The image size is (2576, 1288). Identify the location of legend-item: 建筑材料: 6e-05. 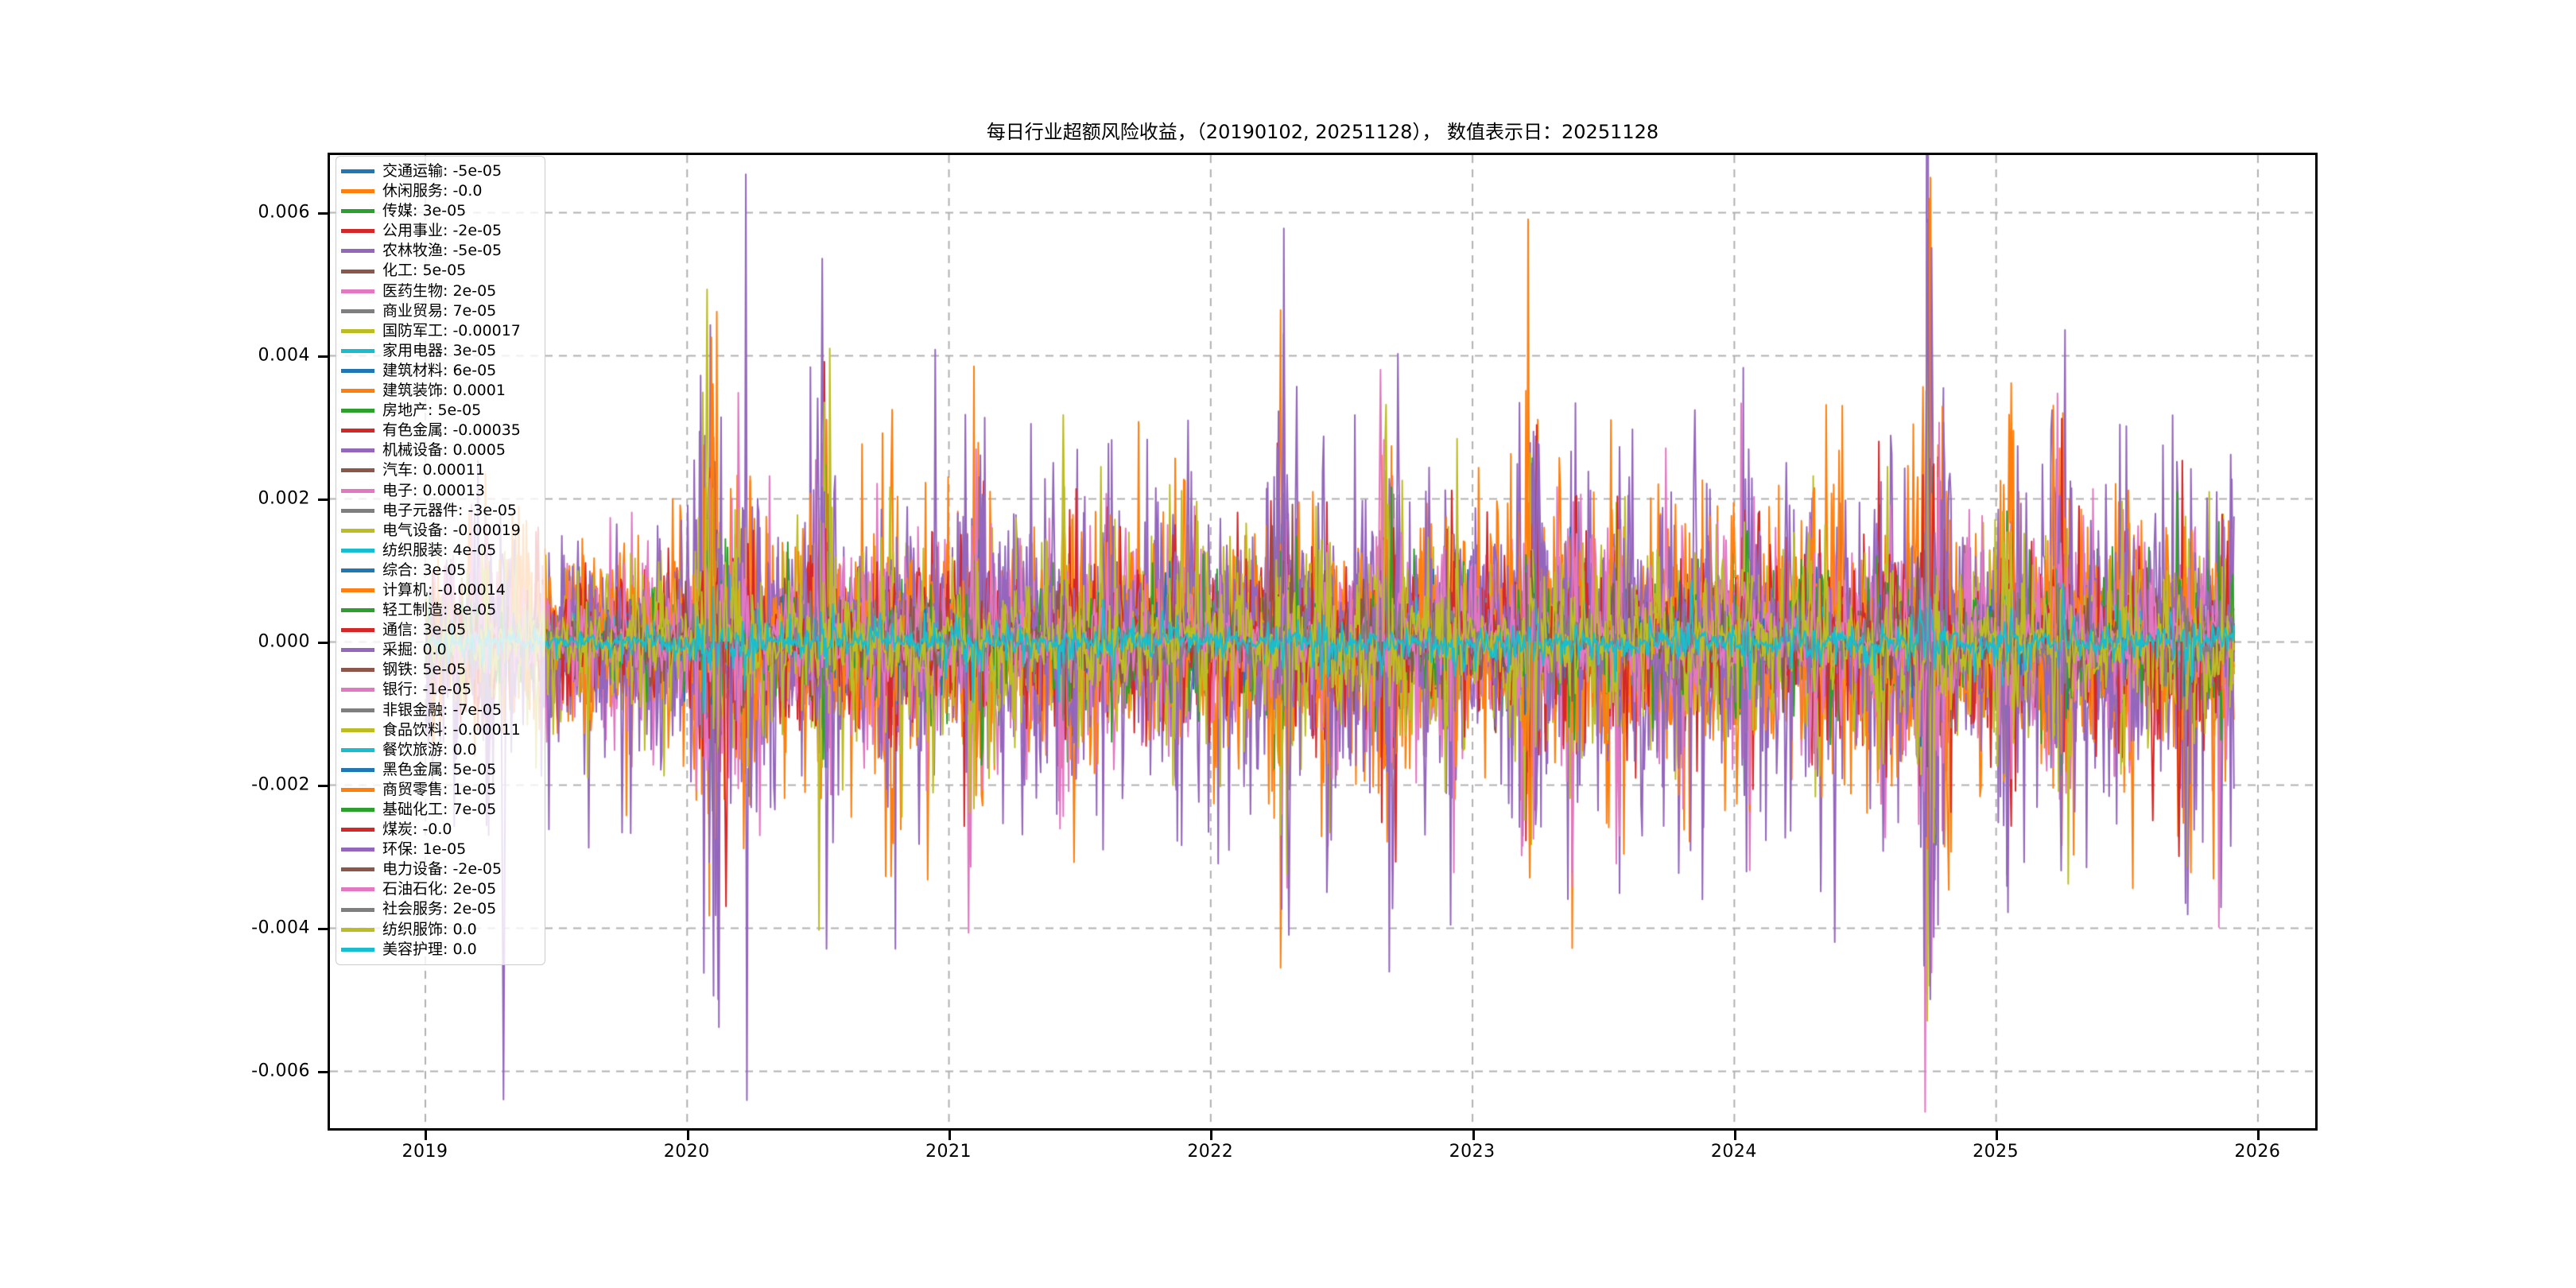
(440, 371).